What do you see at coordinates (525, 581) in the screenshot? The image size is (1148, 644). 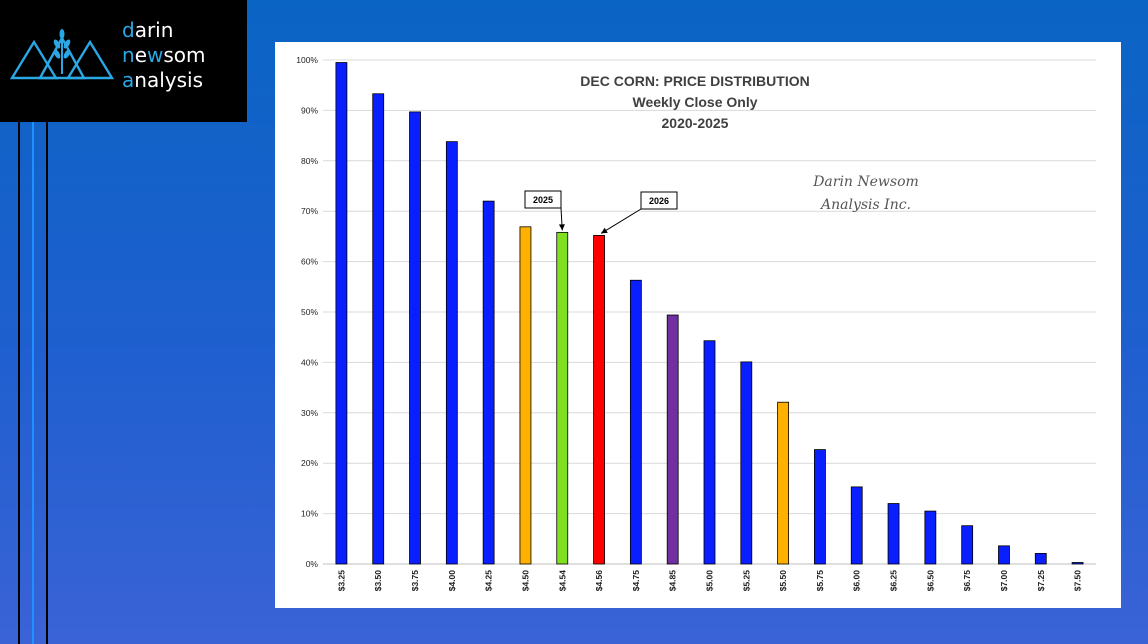 I see `x-tick-label: $4.50` at bounding box center [525, 581].